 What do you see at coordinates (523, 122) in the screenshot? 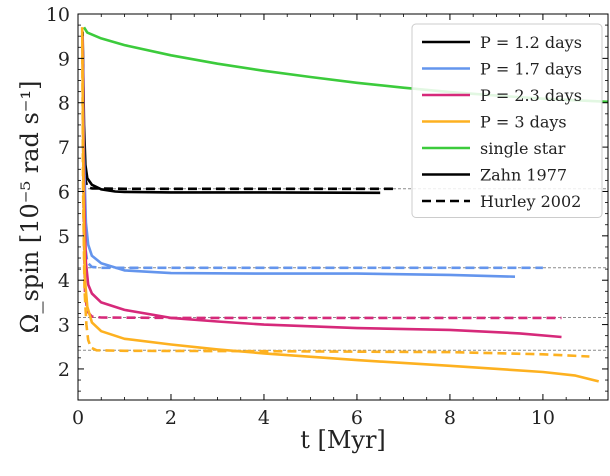
I see `legend-label: P = 3 days` at bounding box center [523, 122].